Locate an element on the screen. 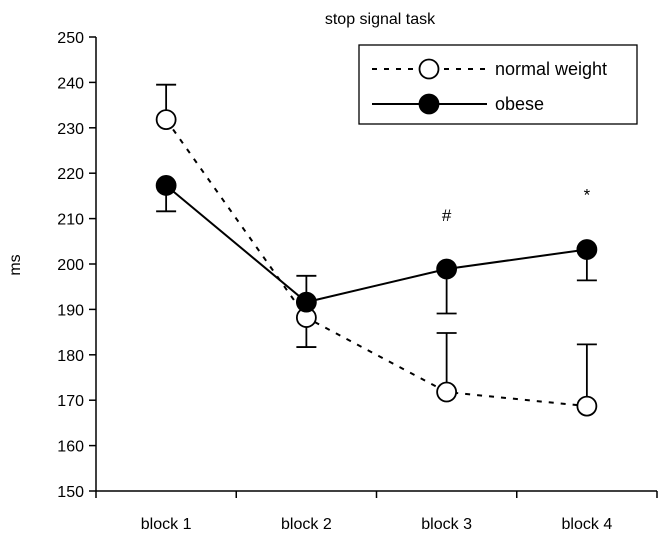 The width and height of the screenshot is (661, 538). legend-marker-obese is located at coordinates (429, 104).